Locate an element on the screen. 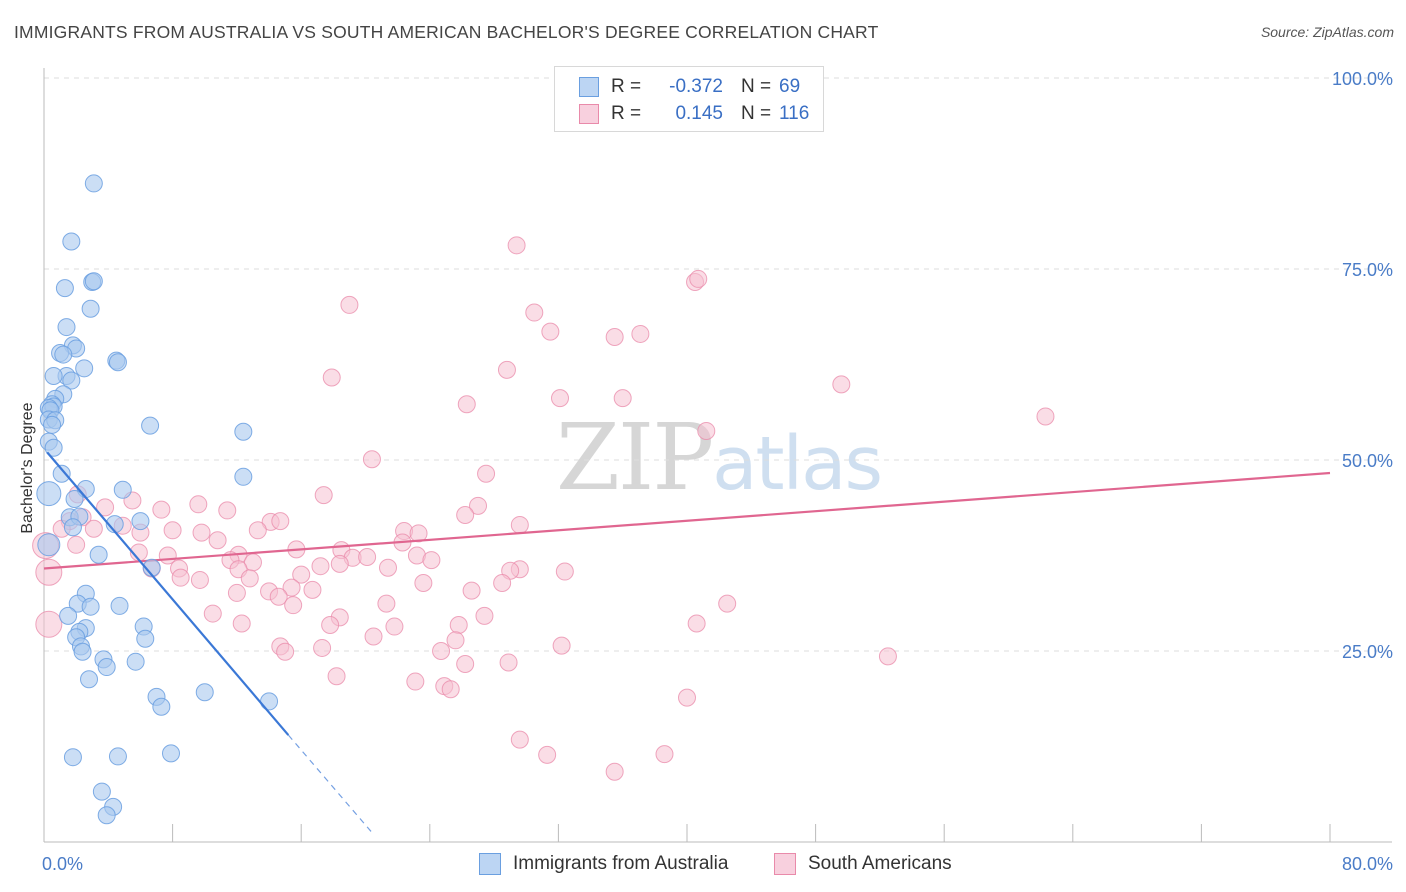 The width and height of the screenshot is (1406, 892). legend-n-value: 116 is located at coordinates (794, 113).